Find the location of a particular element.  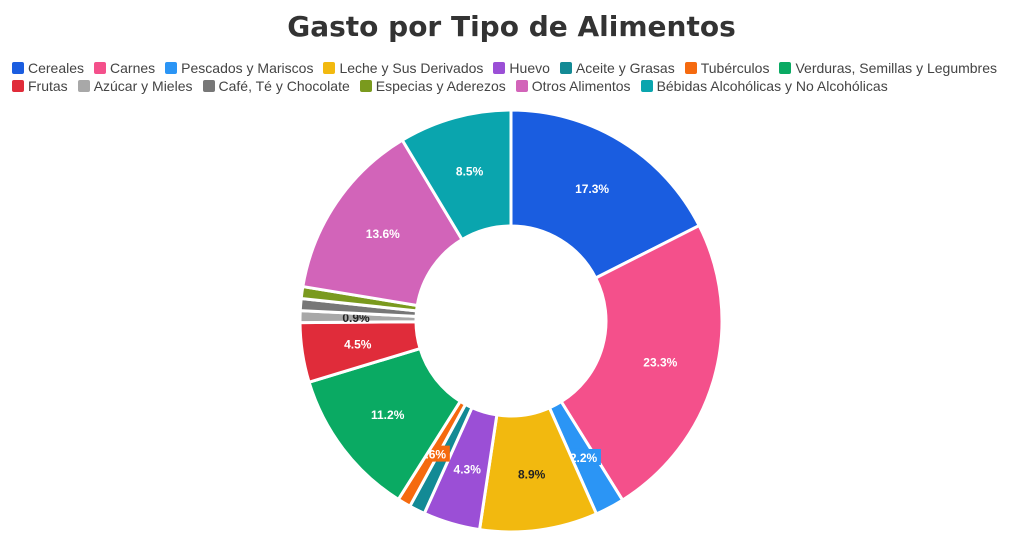

data-label: 2.2% is located at coordinates (584, 458).